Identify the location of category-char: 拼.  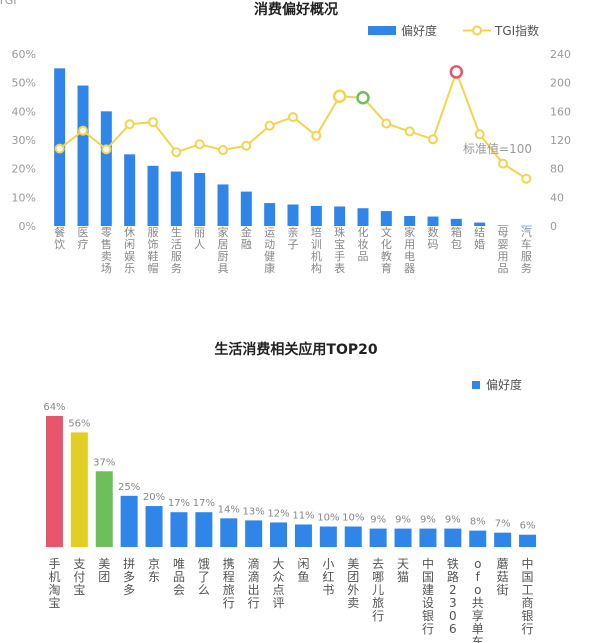
(129, 564).